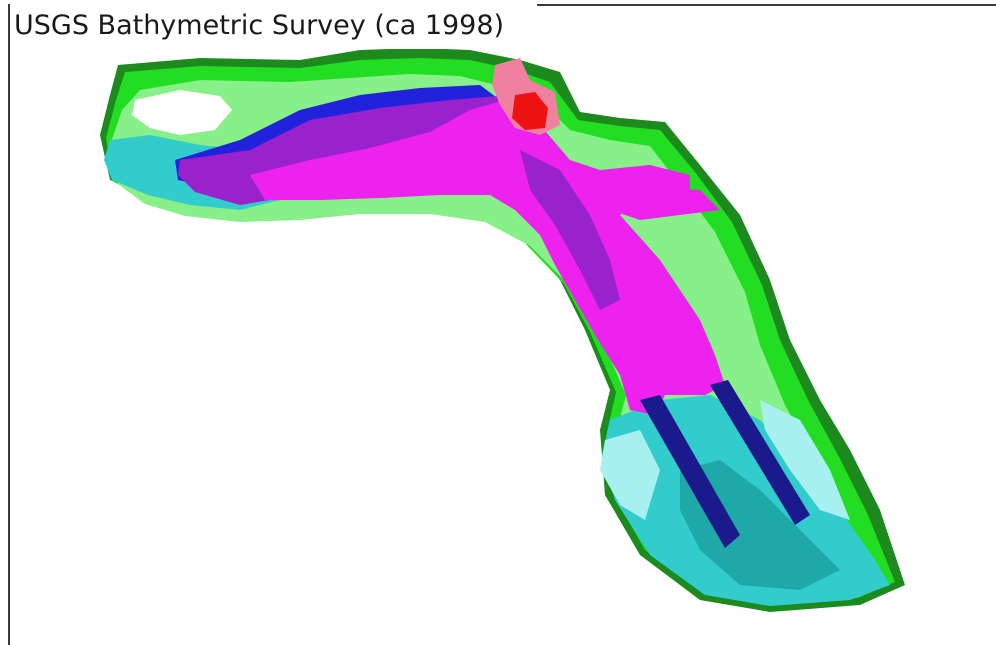  What do you see at coordinates (766, 5) in the screenshot?
I see `frame-top-border` at bounding box center [766, 5].